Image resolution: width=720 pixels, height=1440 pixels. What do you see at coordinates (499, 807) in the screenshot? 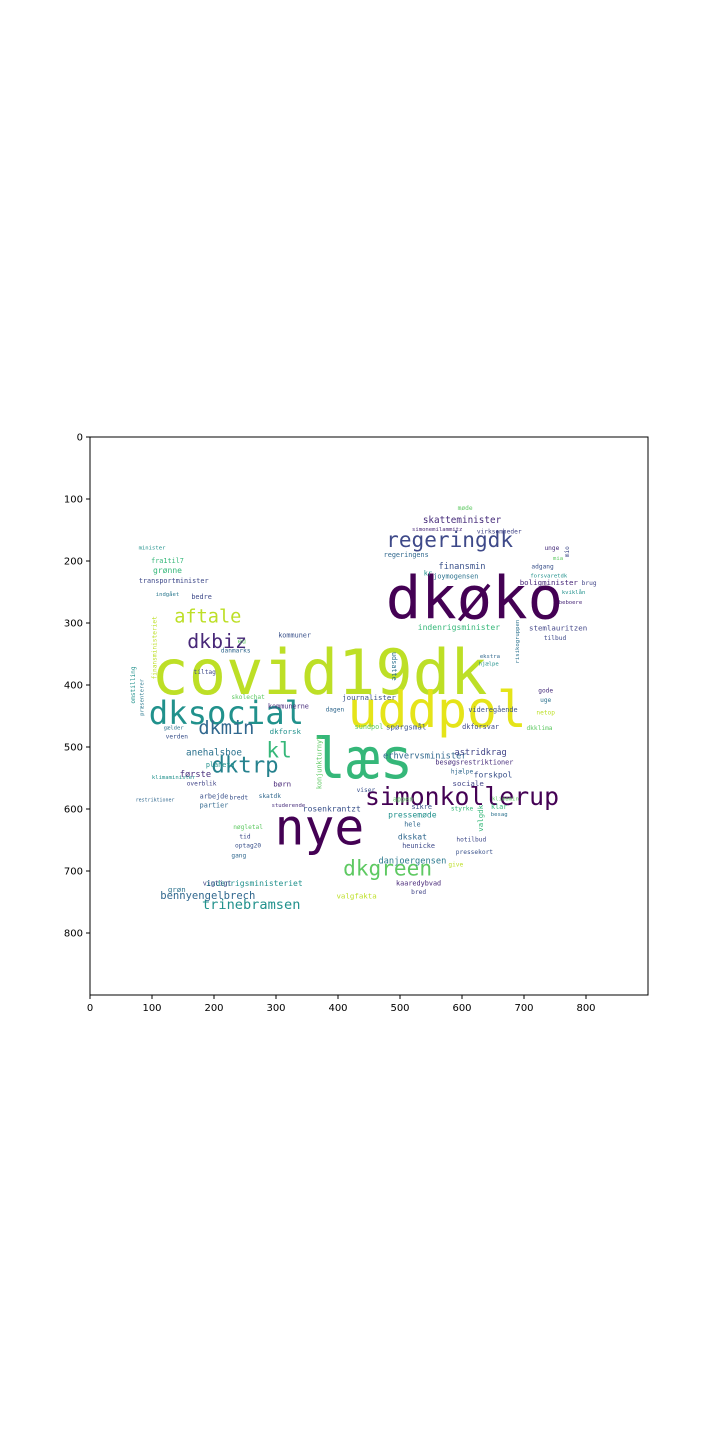
I see `word-klar: klar` at bounding box center [499, 807].